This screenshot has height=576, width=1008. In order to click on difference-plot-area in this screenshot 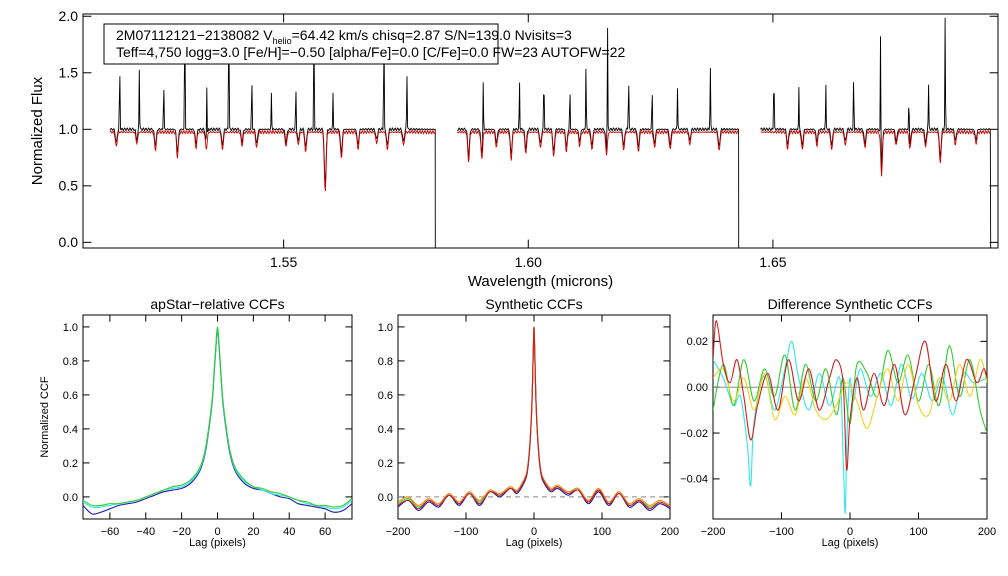, I will do `click(850, 417)`.